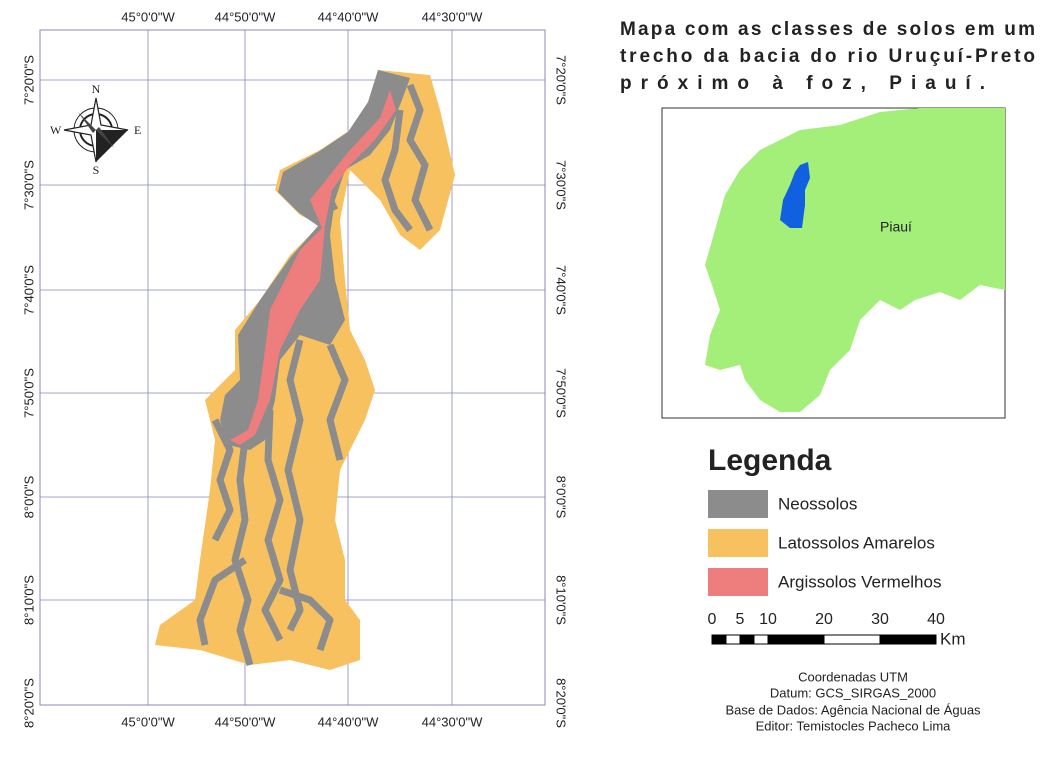 This screenshot has height=766, width=1058. I want to click on scale-label: 10, so click(768, 619).